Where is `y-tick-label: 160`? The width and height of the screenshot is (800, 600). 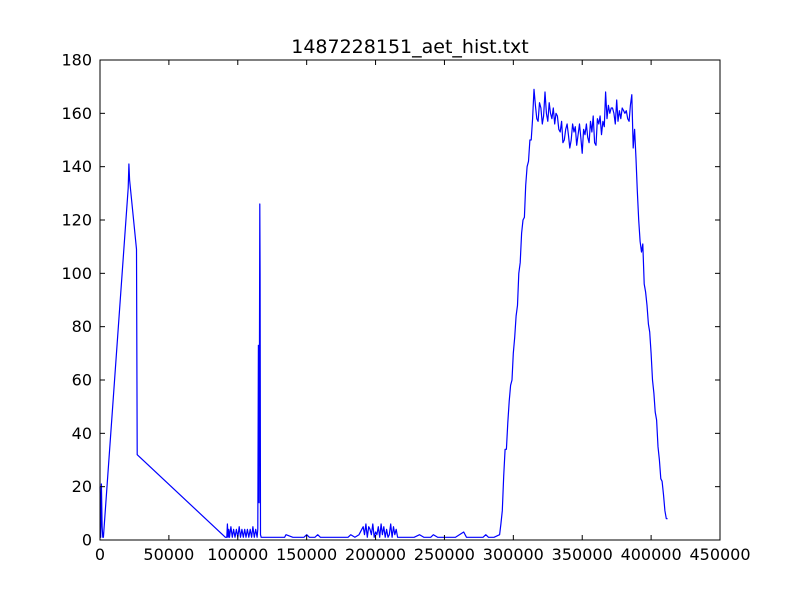
y-tick-label: 160 is located at coordinates (76, 113).